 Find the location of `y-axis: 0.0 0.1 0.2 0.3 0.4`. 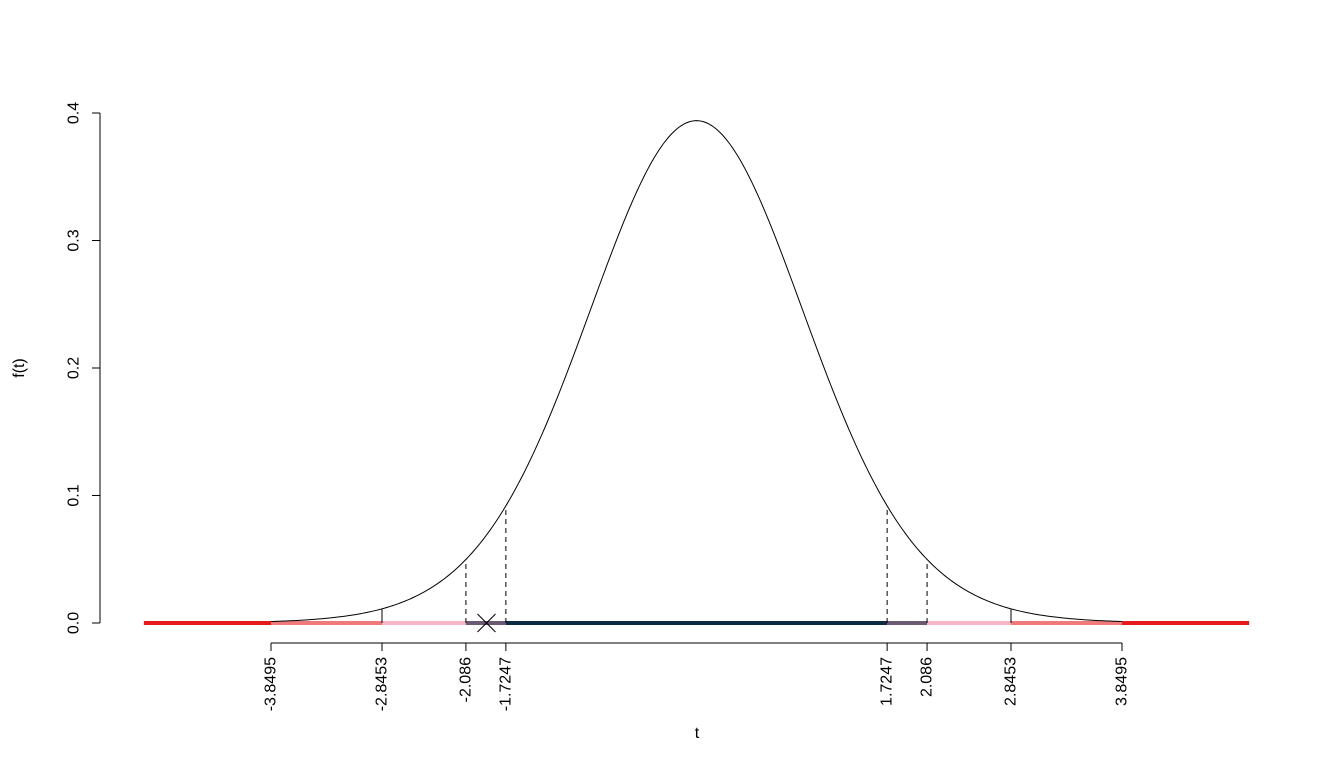

y-axis: 0.0 0.1 0.2 0.3 0.4 is located at coordinates (83, 368).